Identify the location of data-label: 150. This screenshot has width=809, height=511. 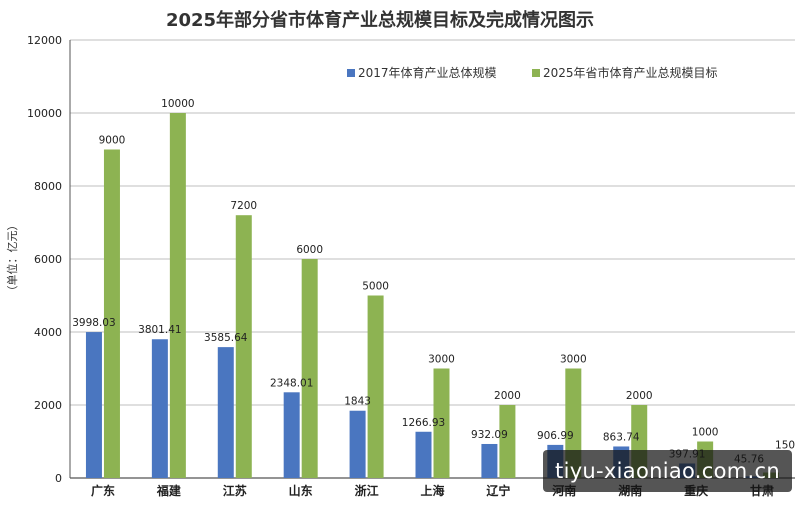
(785, 446).